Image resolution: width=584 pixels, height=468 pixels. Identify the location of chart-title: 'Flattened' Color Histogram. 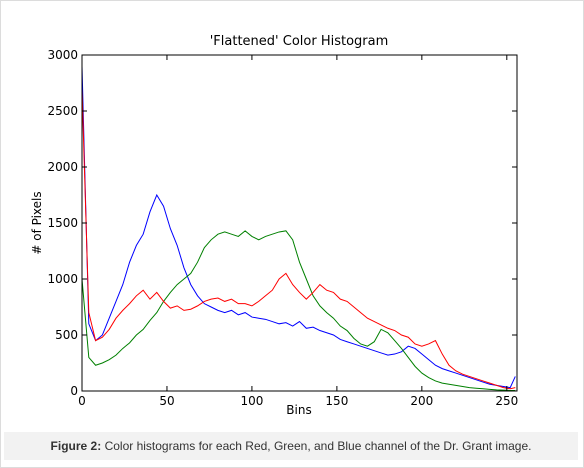
(299, 41).